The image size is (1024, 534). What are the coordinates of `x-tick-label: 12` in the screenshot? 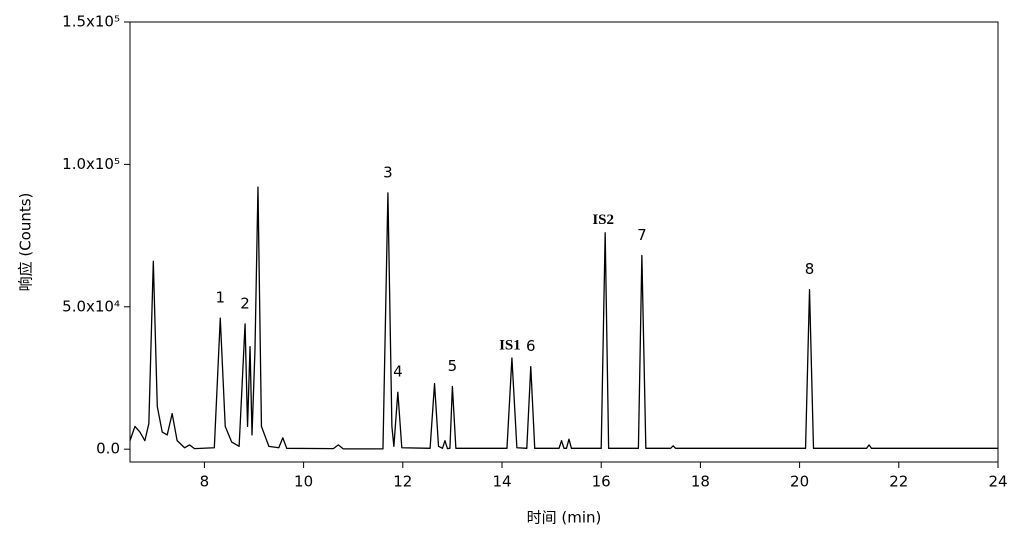 It's located at (402, 482).